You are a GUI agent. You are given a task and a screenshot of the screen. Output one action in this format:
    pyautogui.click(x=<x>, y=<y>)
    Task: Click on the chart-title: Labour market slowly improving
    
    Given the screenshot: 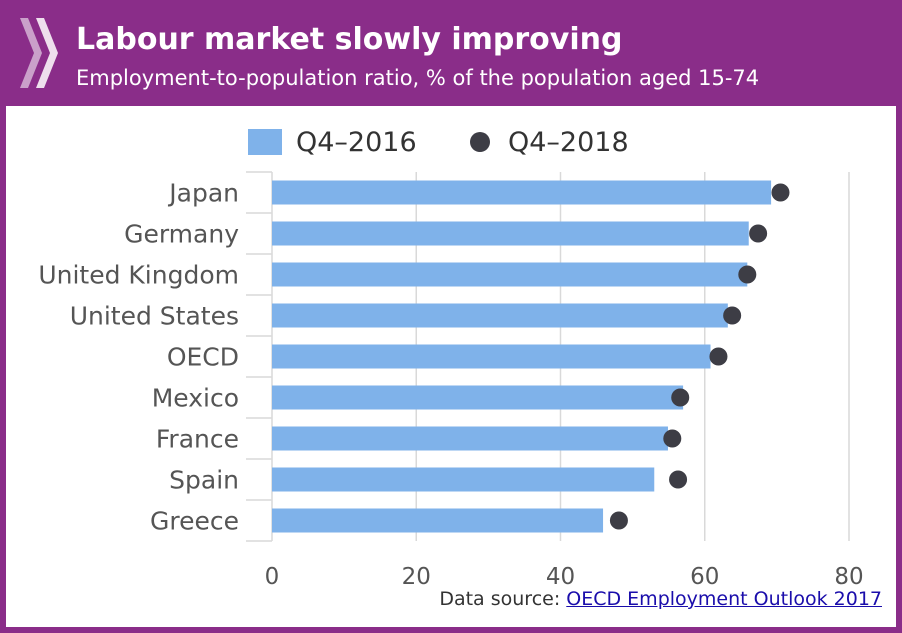 What is the action you would take?
    pyautogui.click(x=349, y=39)
    